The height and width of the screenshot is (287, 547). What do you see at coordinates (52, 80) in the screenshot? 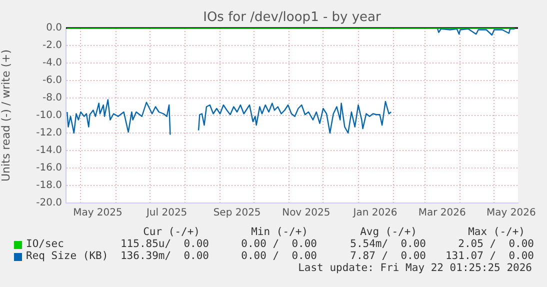
I see `y-tick-label: -6.0` at bounding box center [52, 80].